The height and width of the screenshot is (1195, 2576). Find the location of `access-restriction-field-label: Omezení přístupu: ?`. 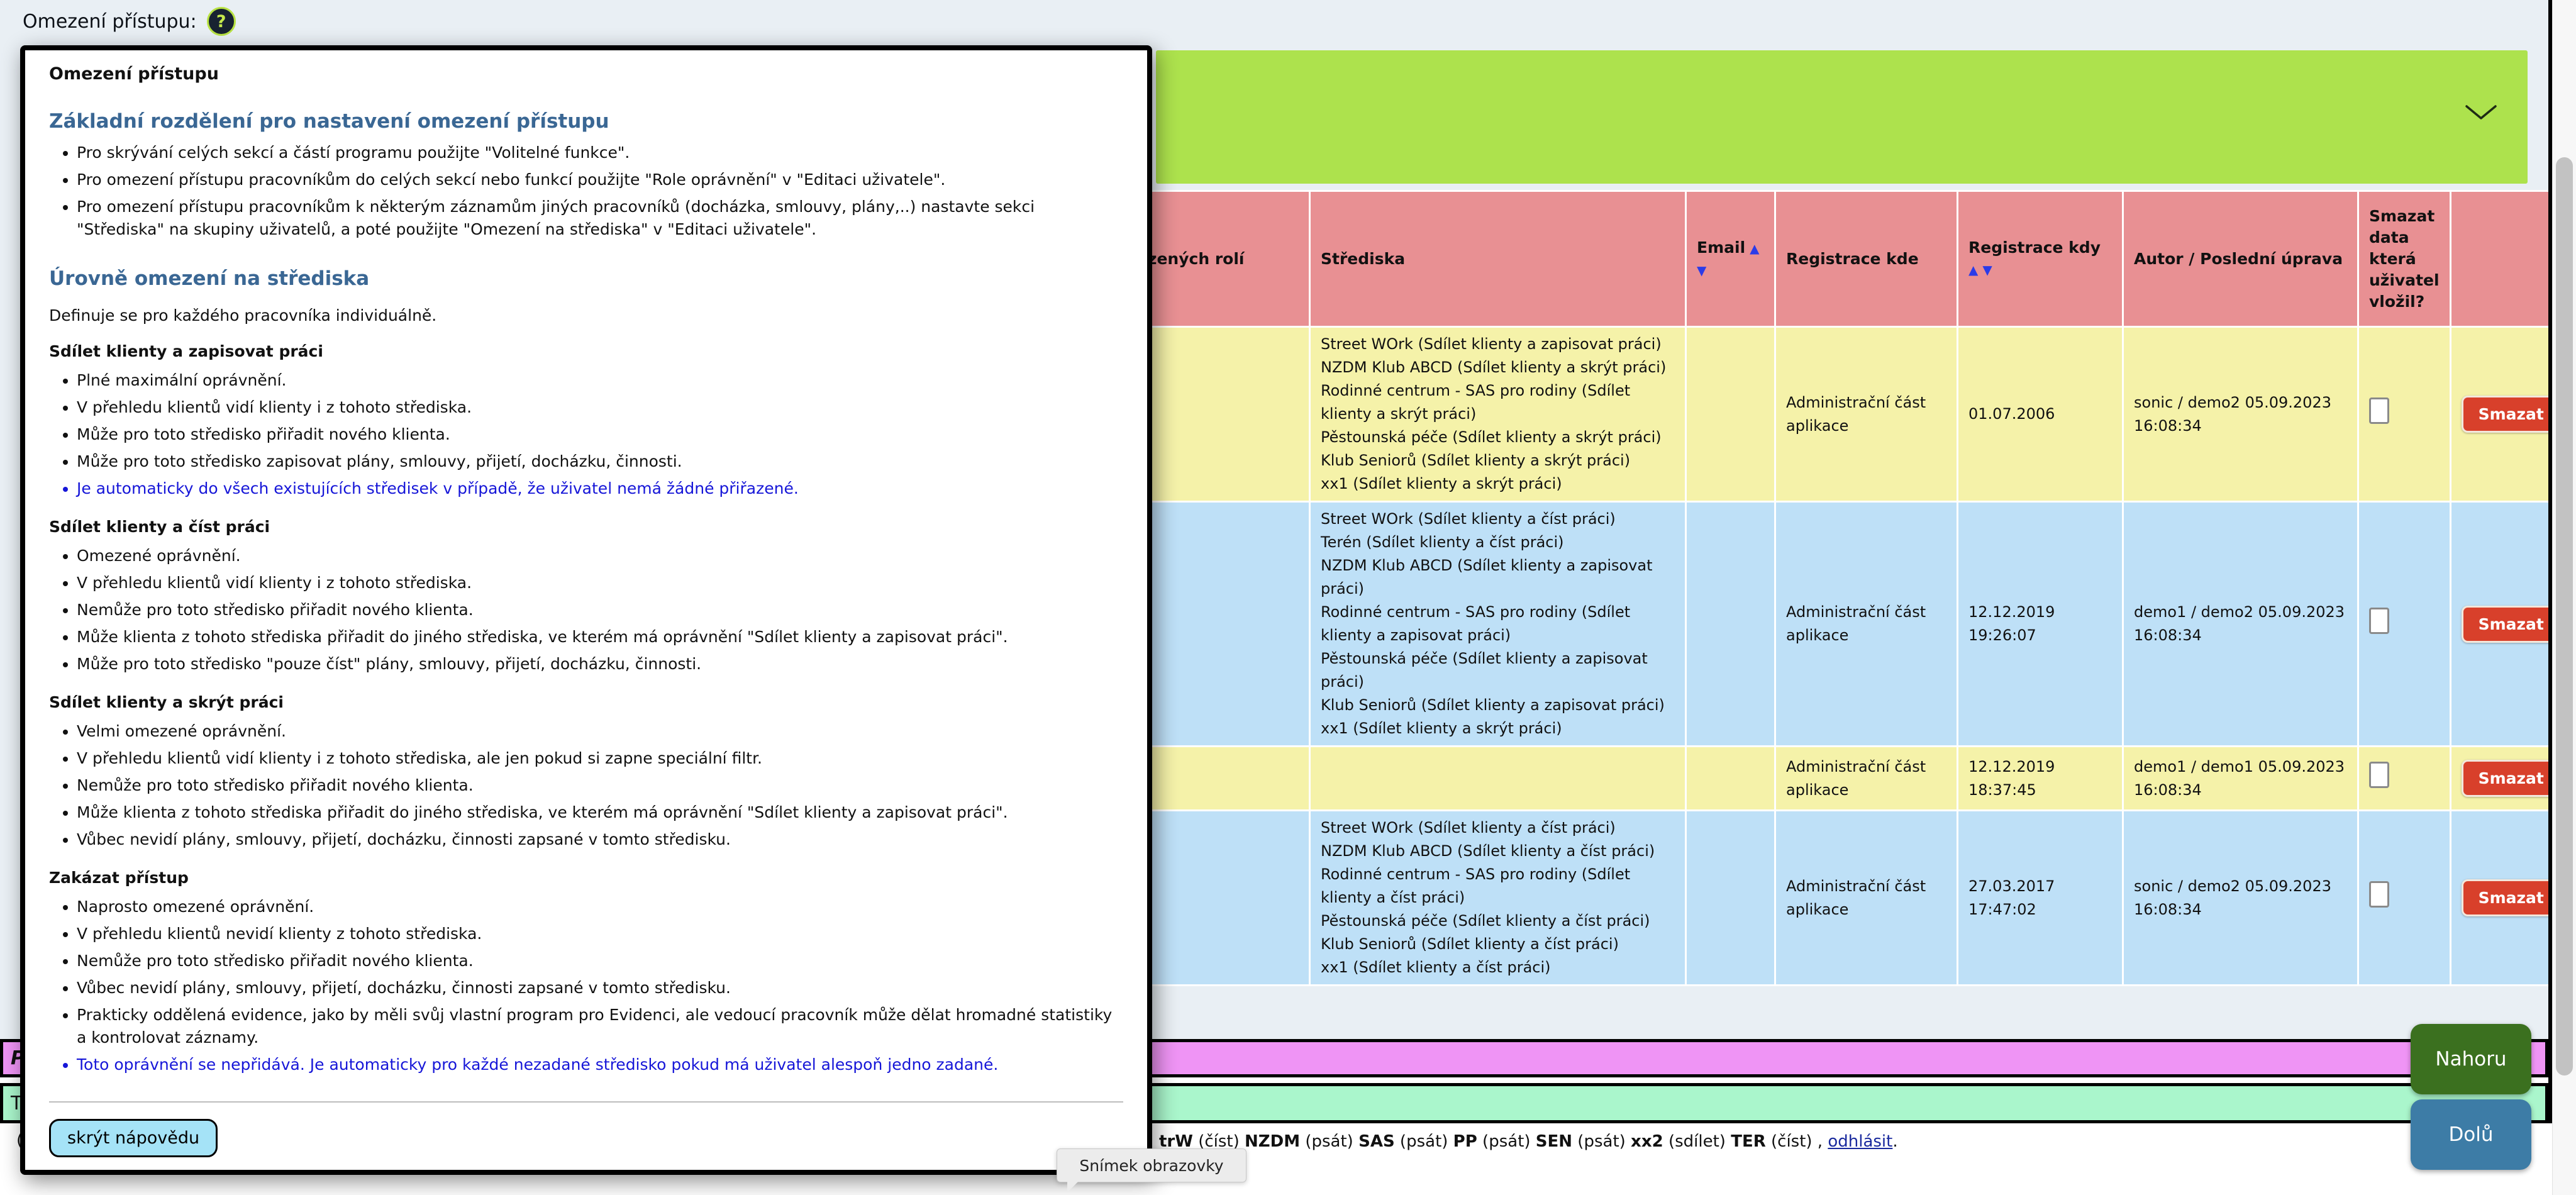

access-restriction-field-label: Omezení přístupu: ? is located at coordinates (129, 21).